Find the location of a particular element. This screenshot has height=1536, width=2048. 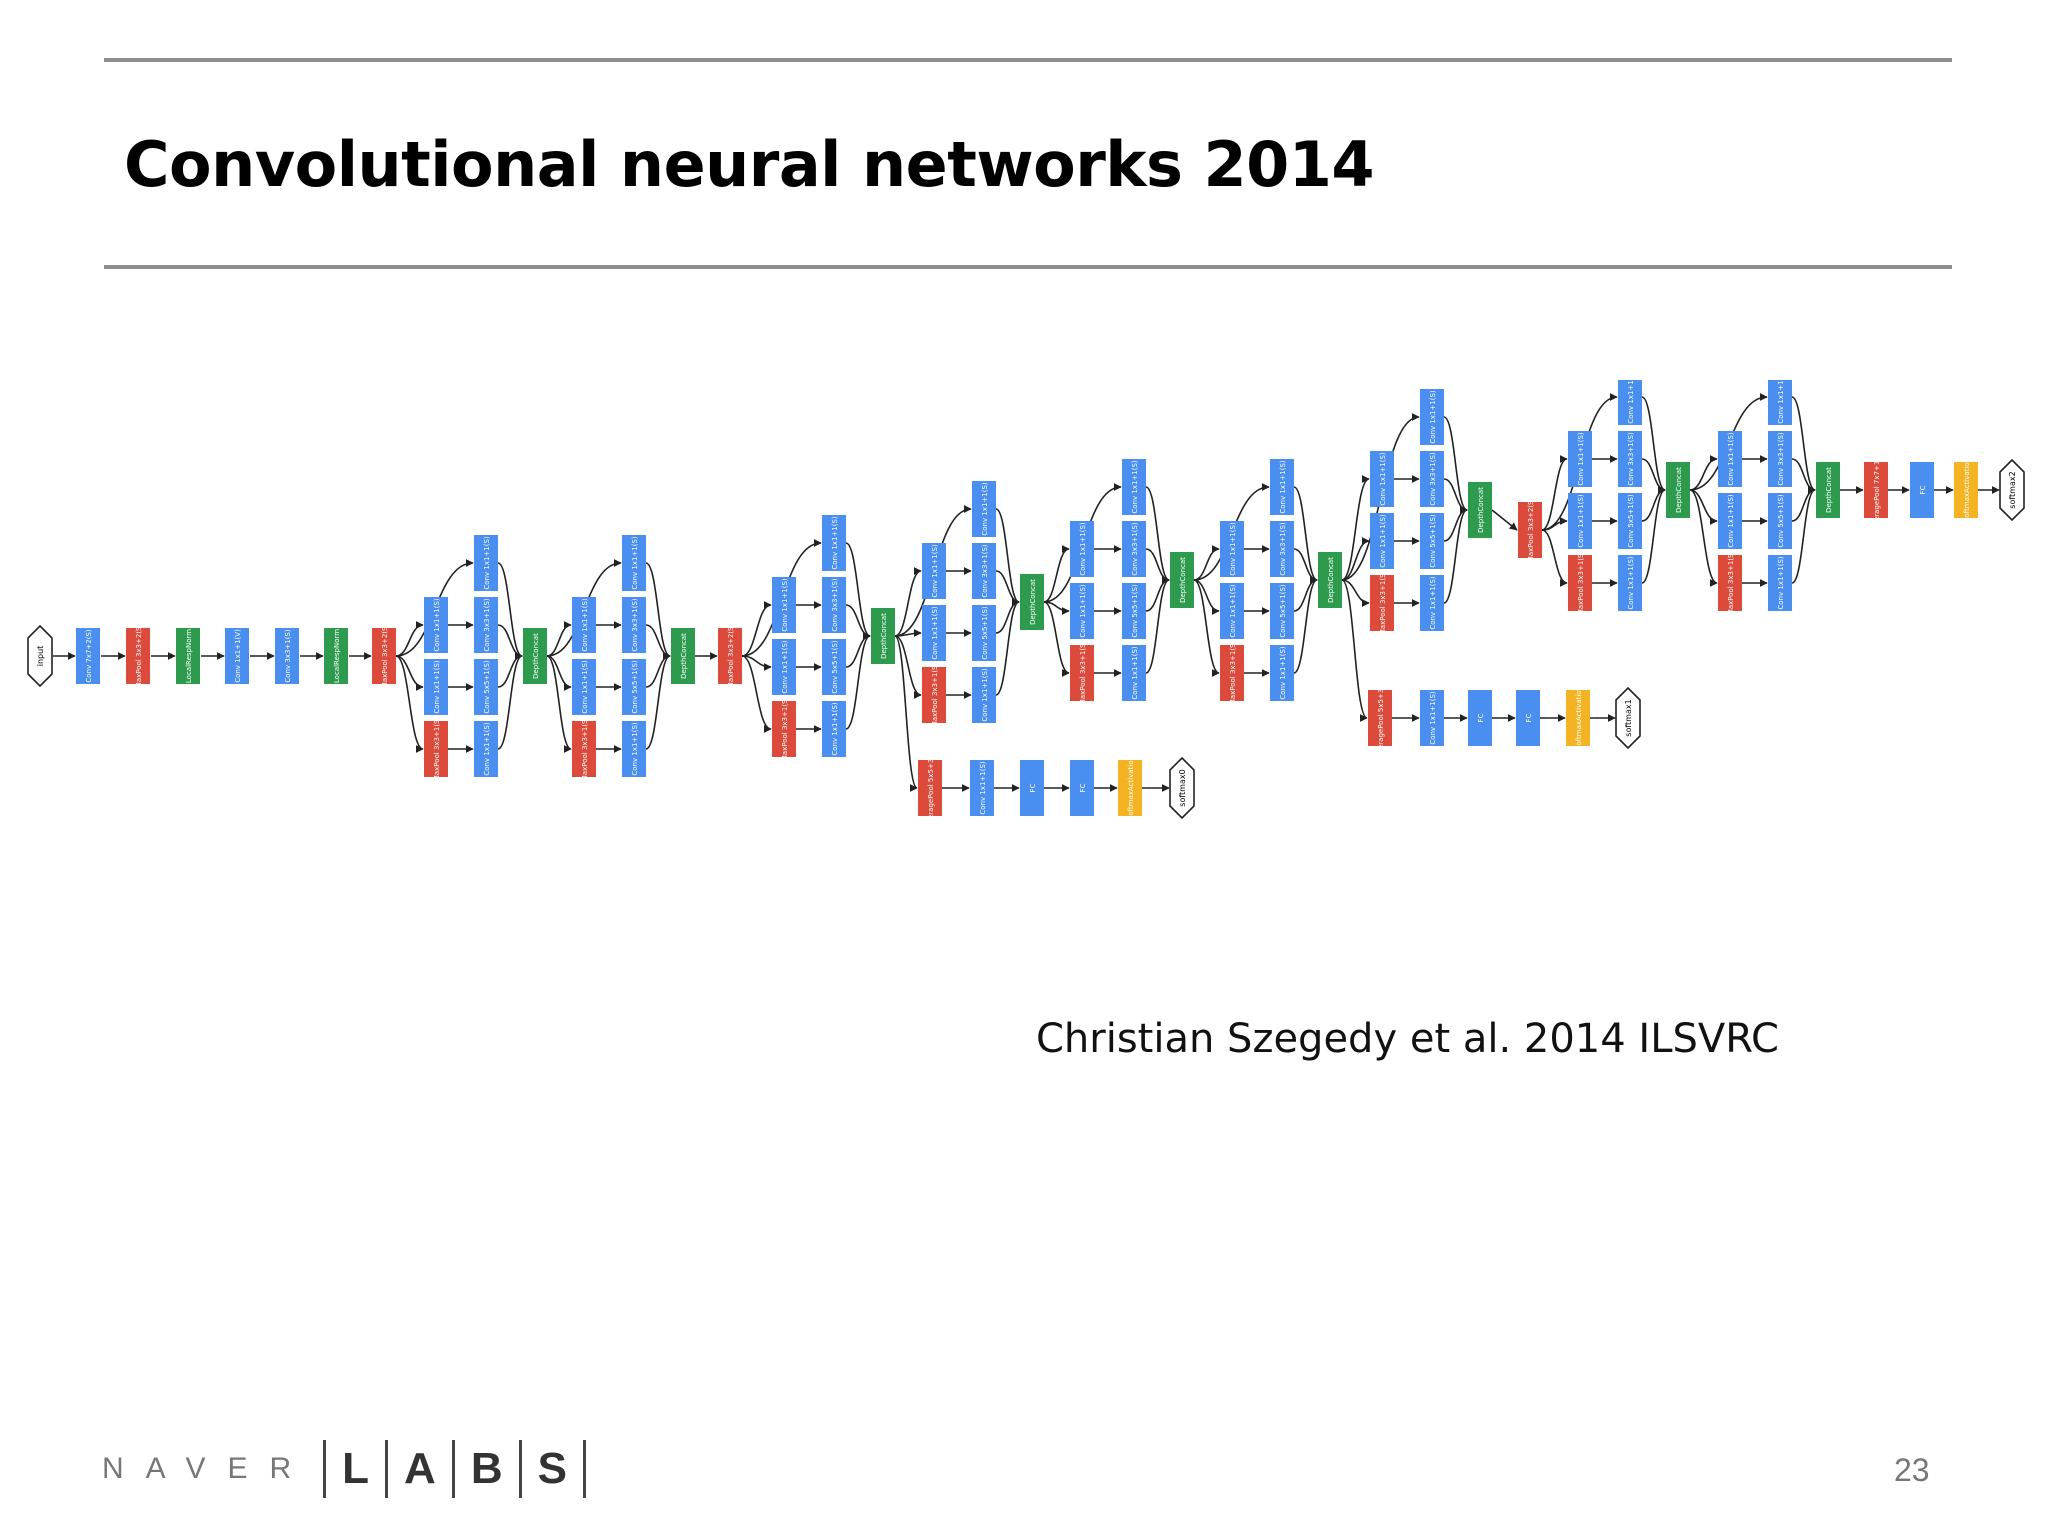

naver-labs-logo: NAVER L A B S is located at coordinates (349, 1469).